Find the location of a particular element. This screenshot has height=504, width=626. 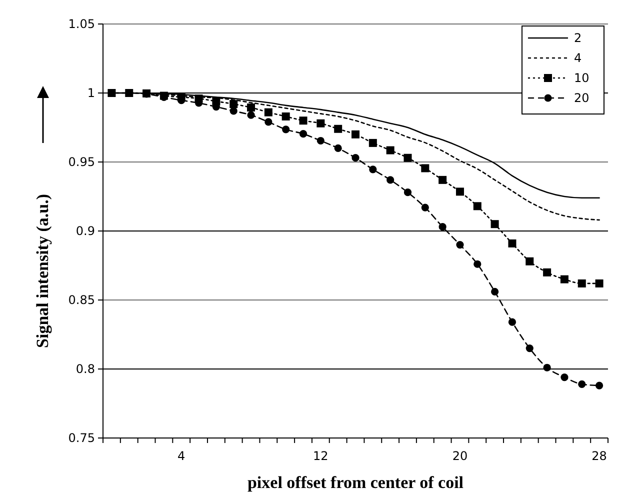

y-tick-label: 1.05 is located at coordinates (81, 24).